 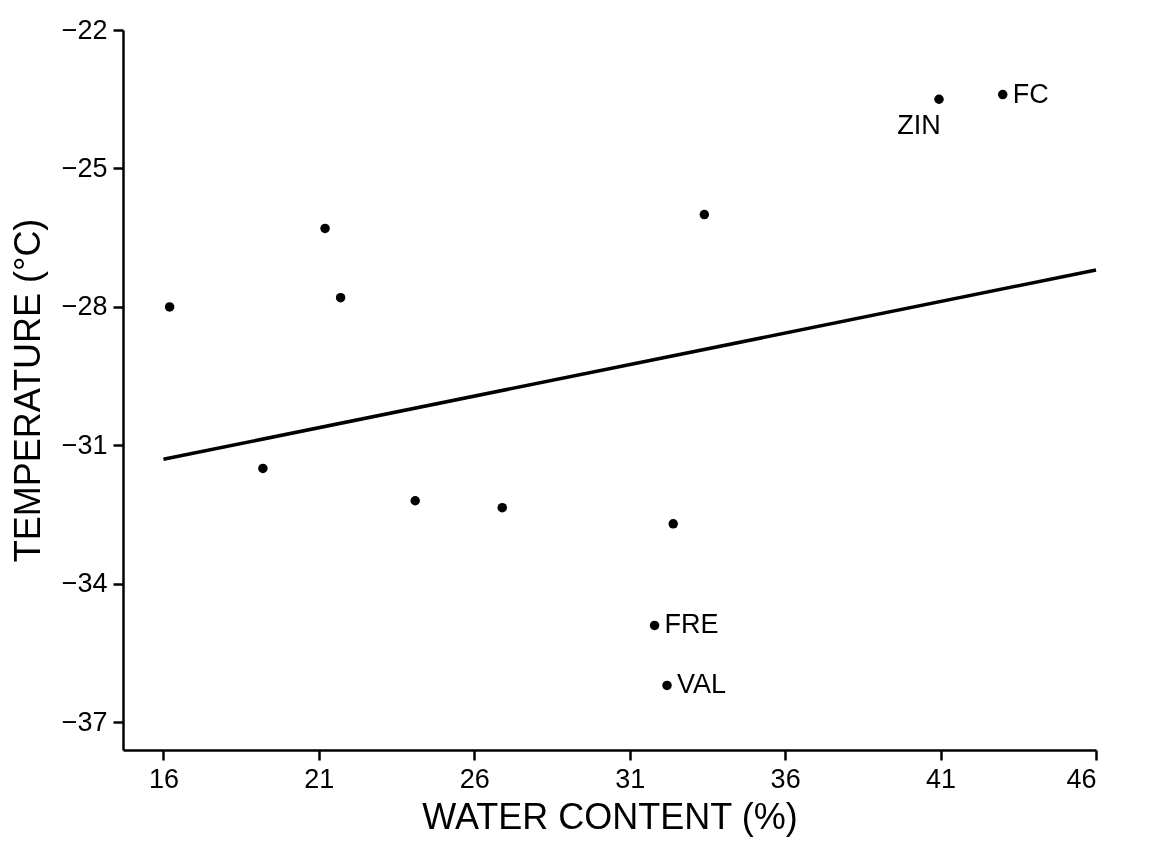 I want to click on annotation: ZIN, so click(x=919, y=125).